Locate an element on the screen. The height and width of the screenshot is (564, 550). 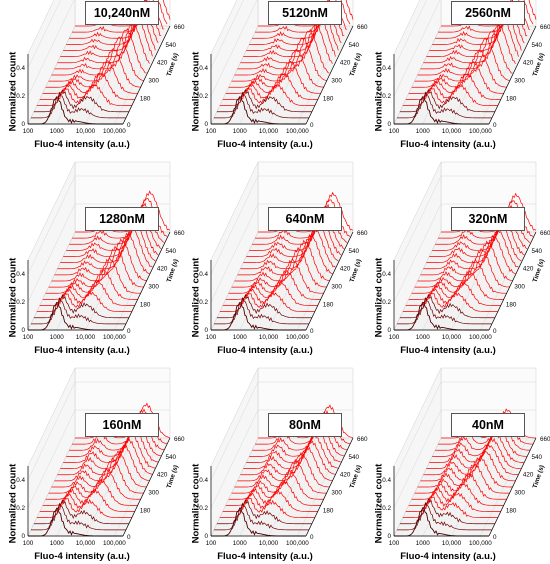
concentration-label: 1280nM is located at coordinates (122, 219).